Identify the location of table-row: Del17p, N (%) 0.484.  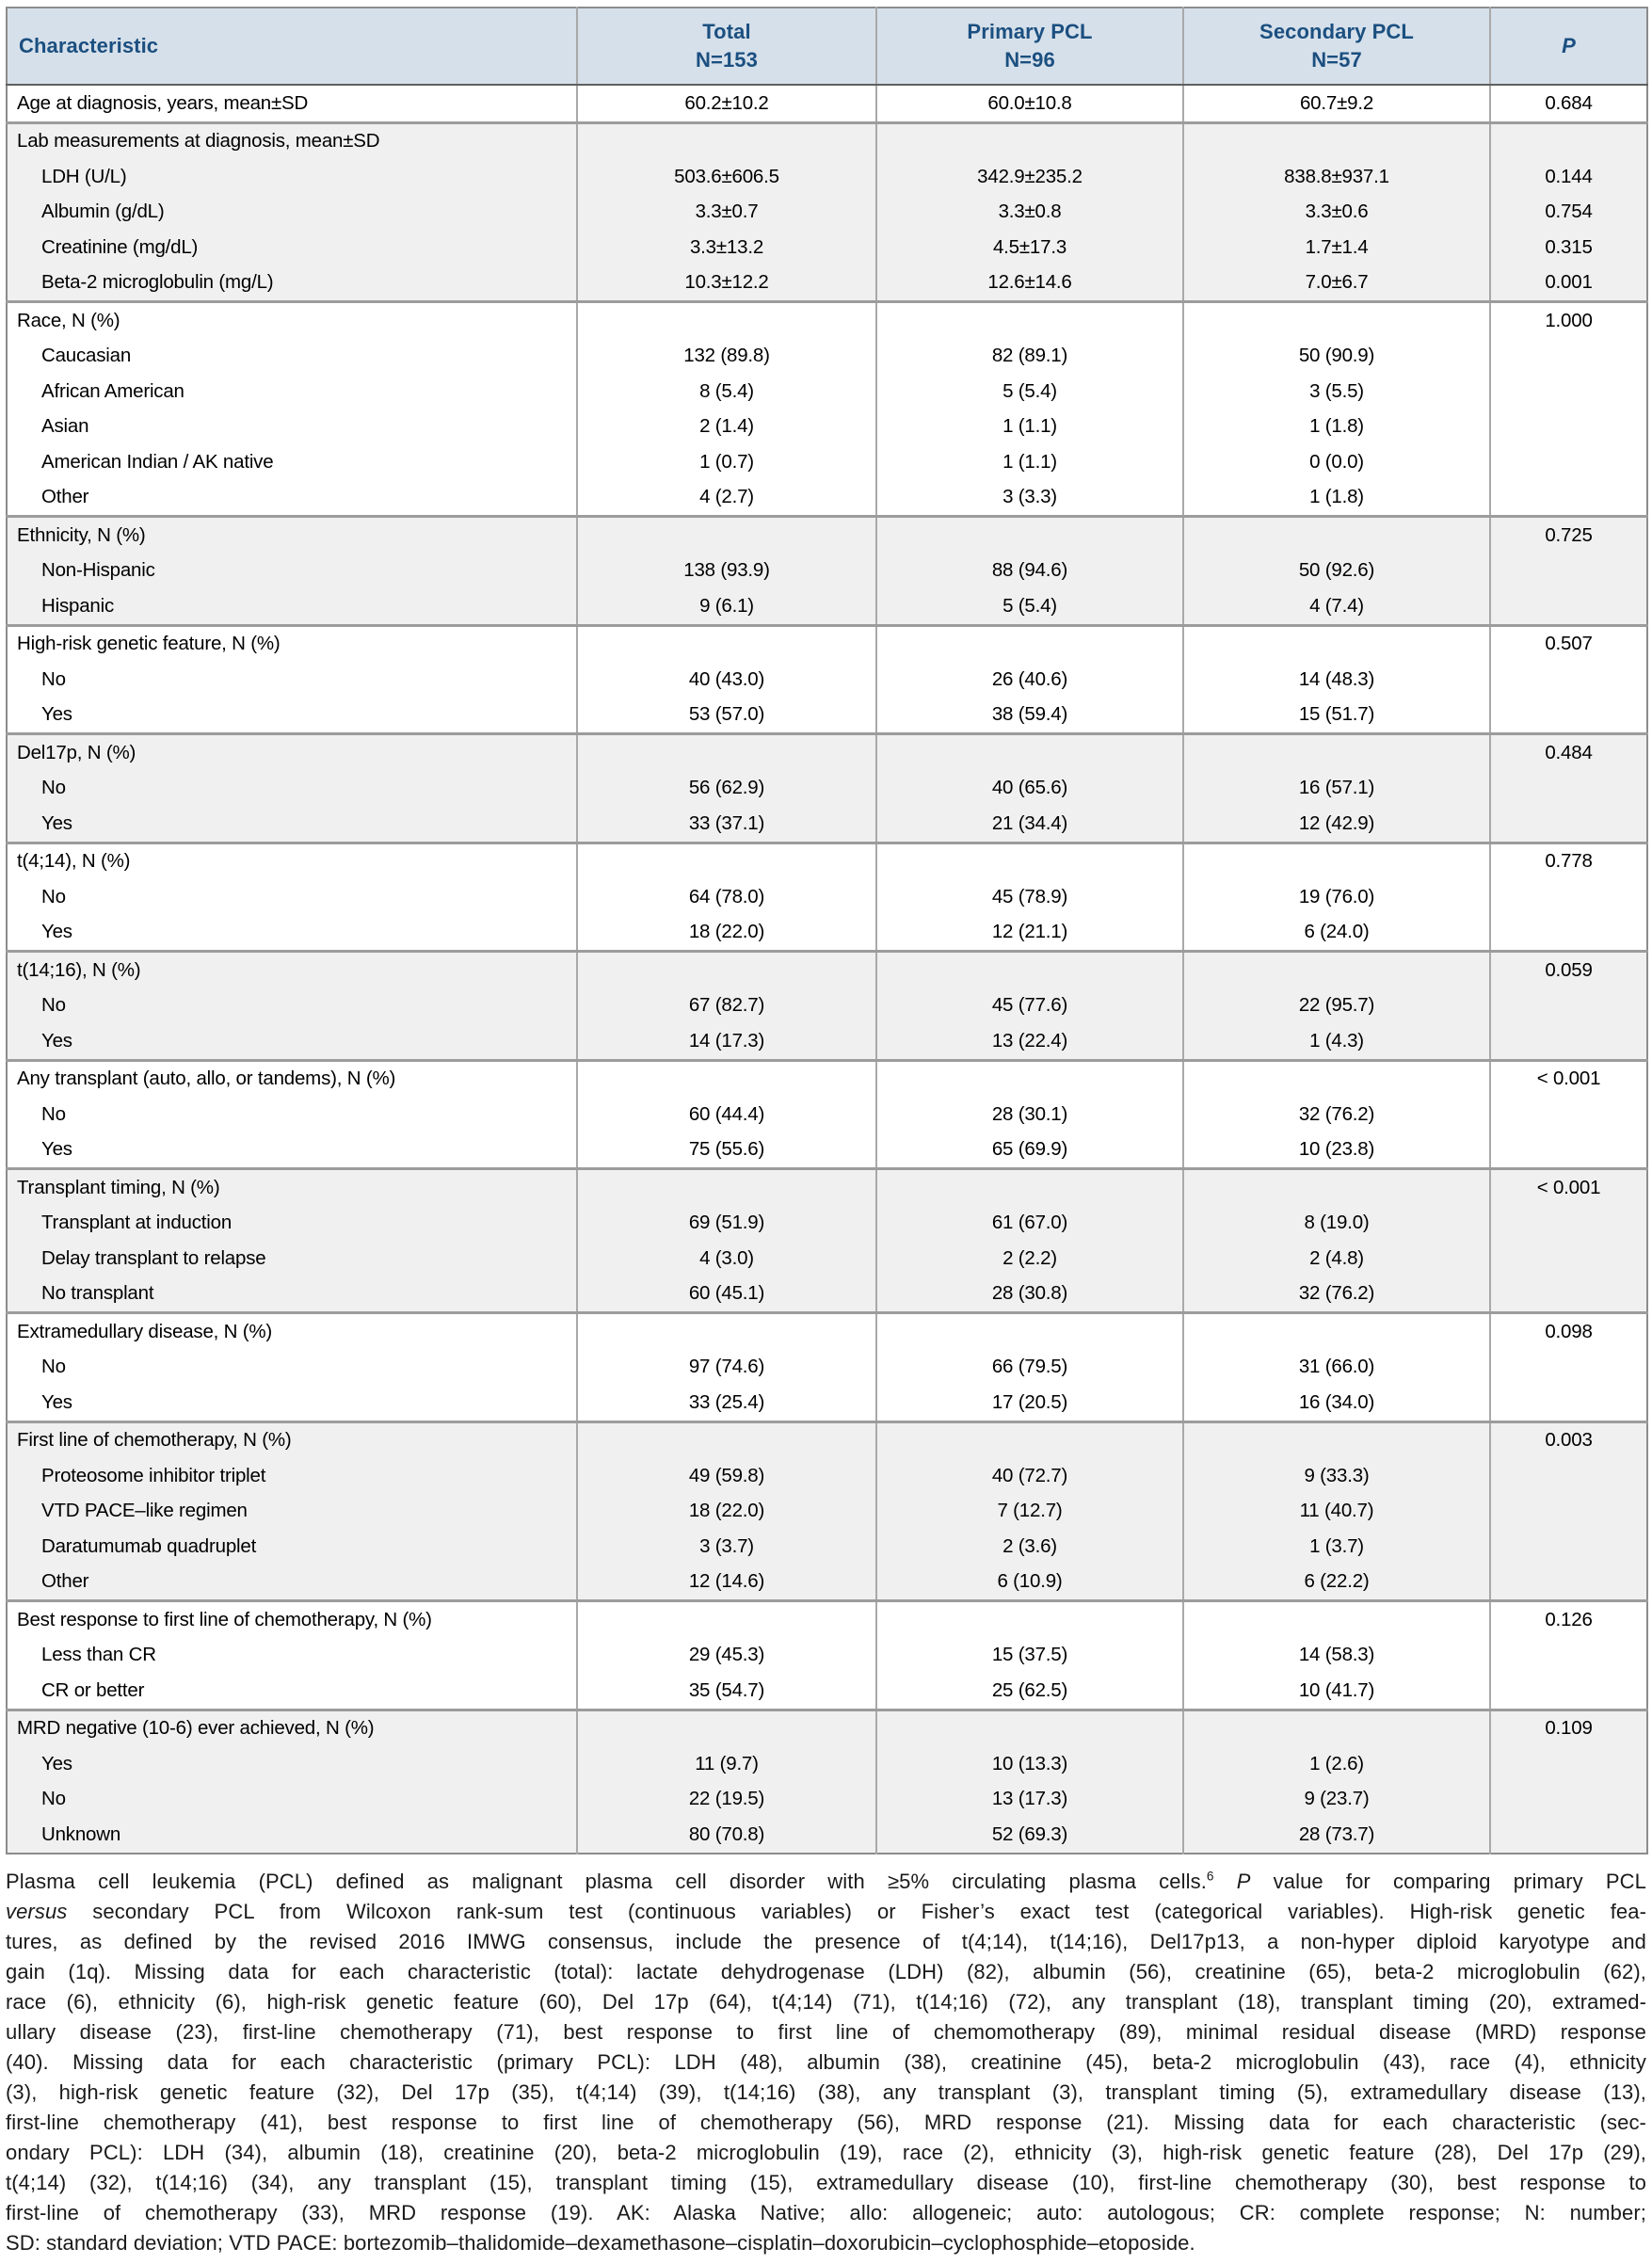
(827, 752).